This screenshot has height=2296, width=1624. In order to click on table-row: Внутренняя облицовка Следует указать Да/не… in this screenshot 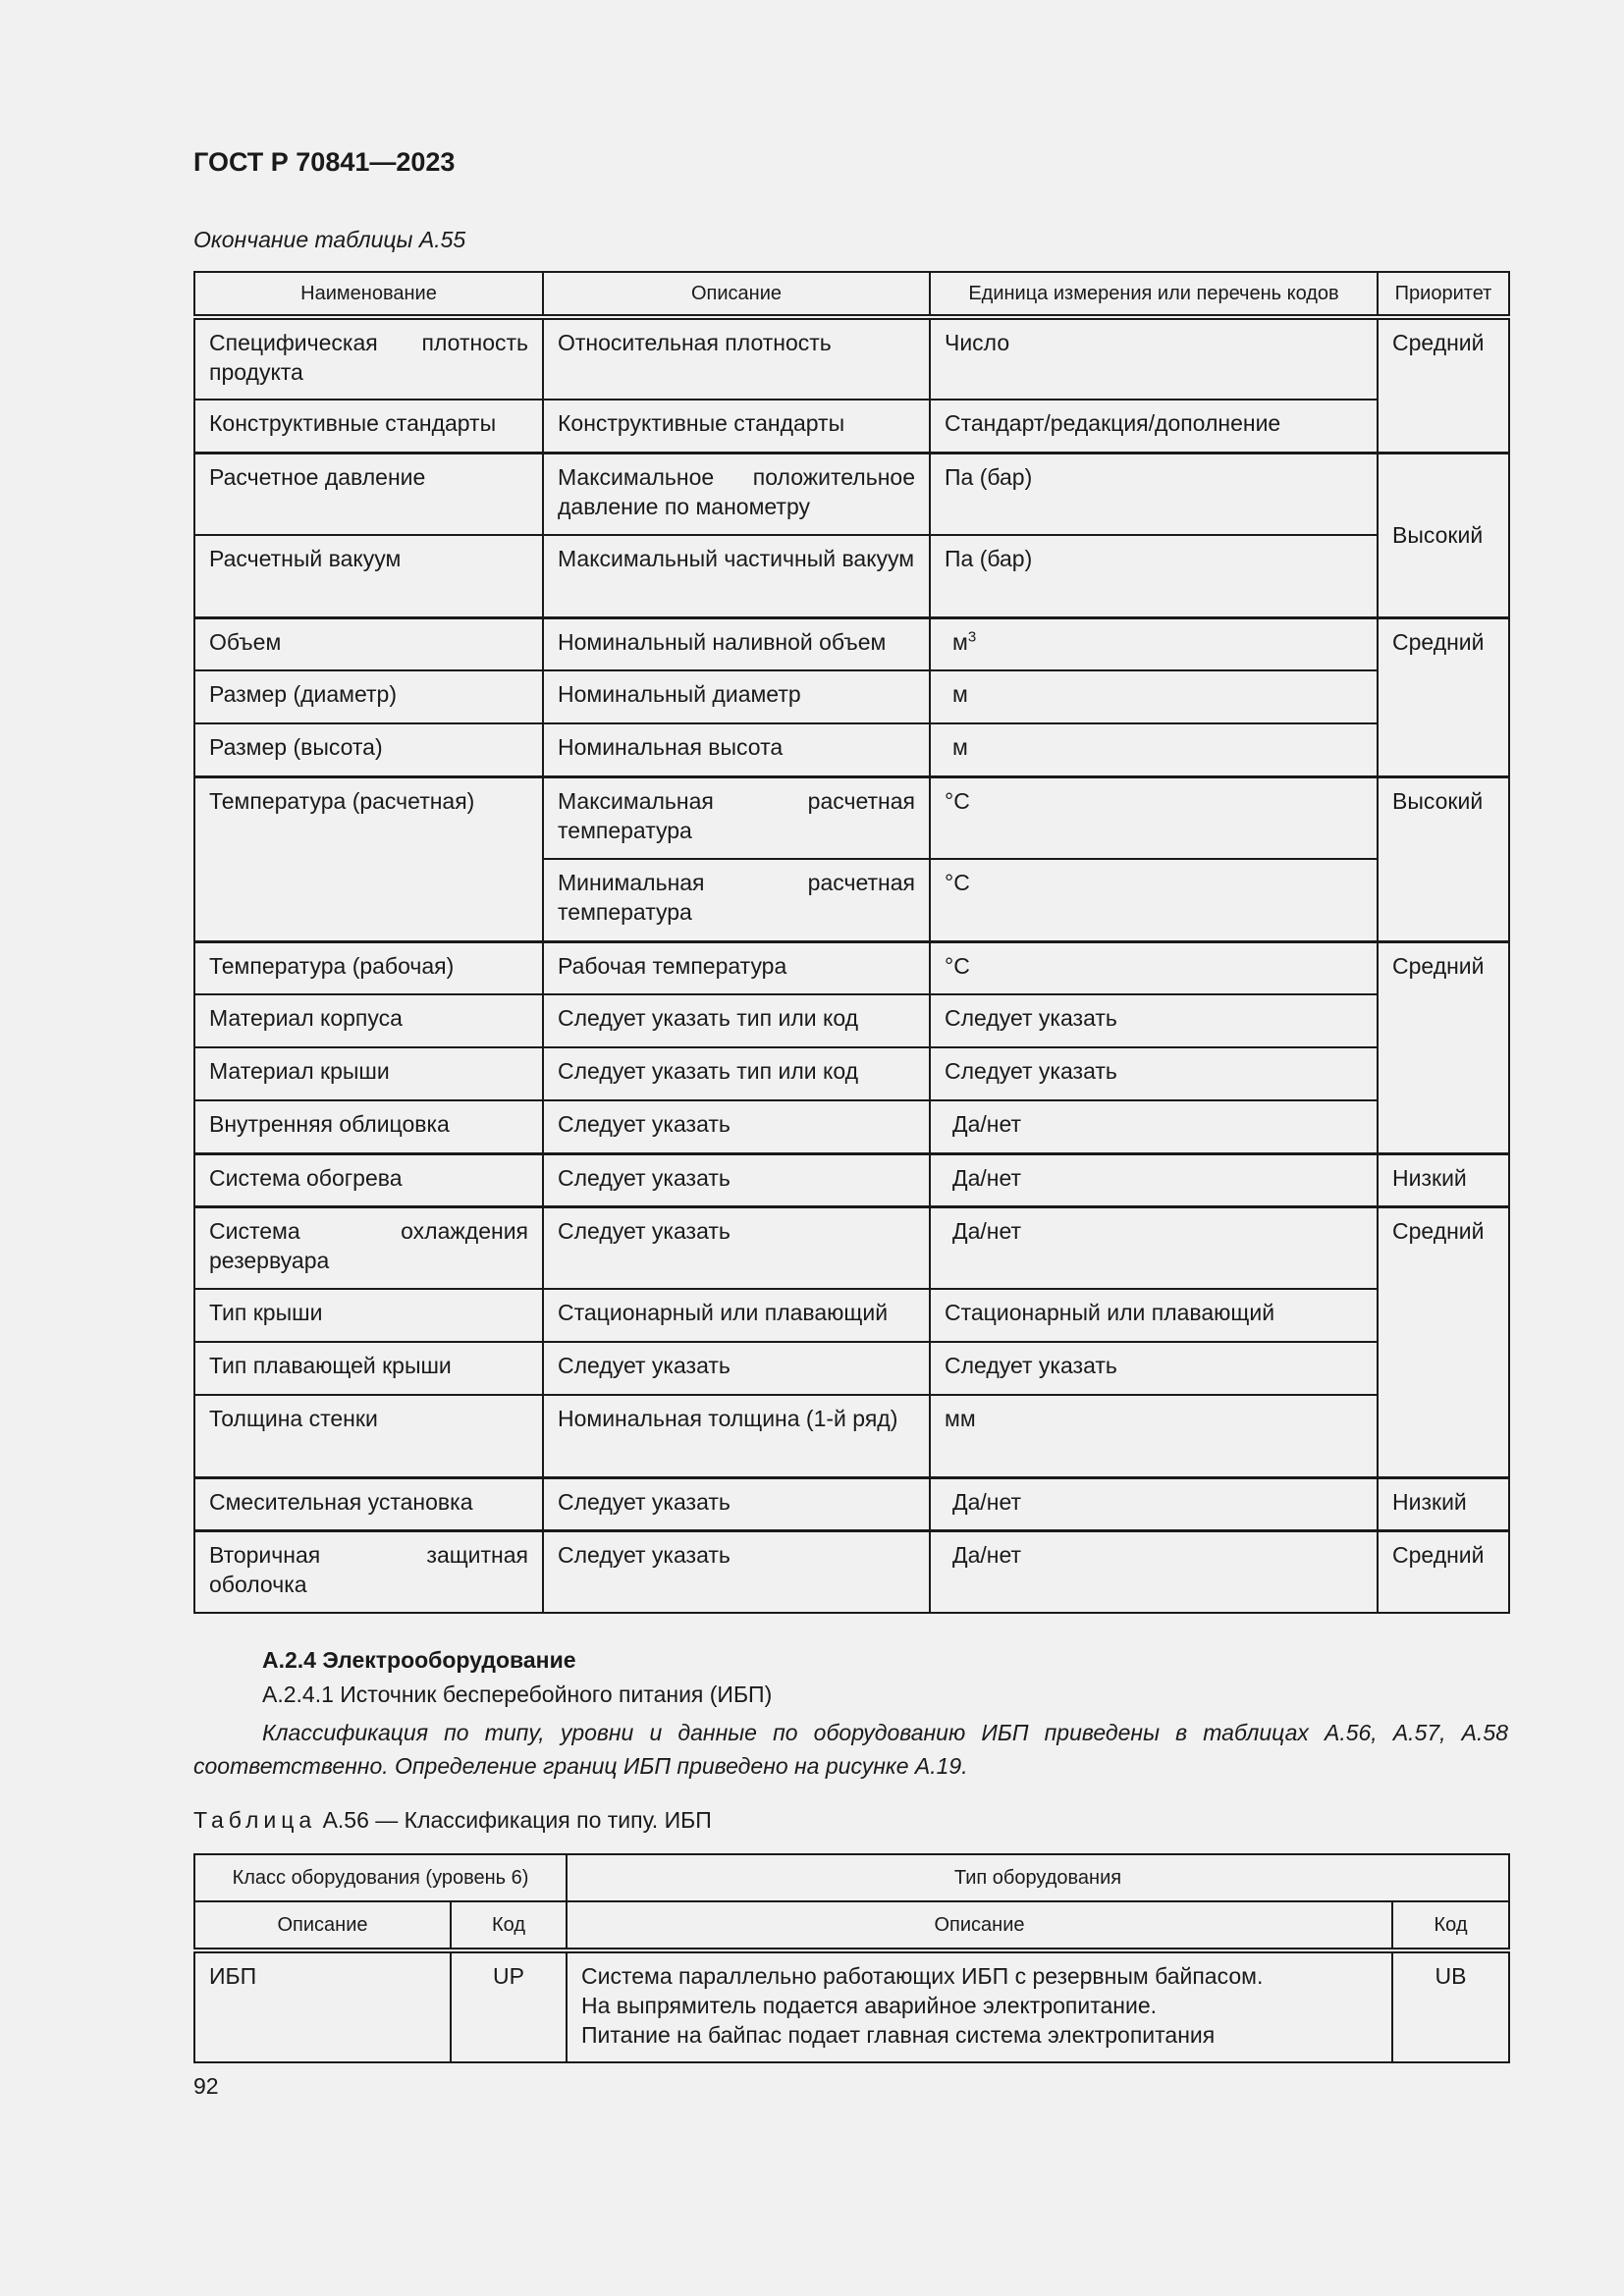, I will do `click(851, 1126)`.